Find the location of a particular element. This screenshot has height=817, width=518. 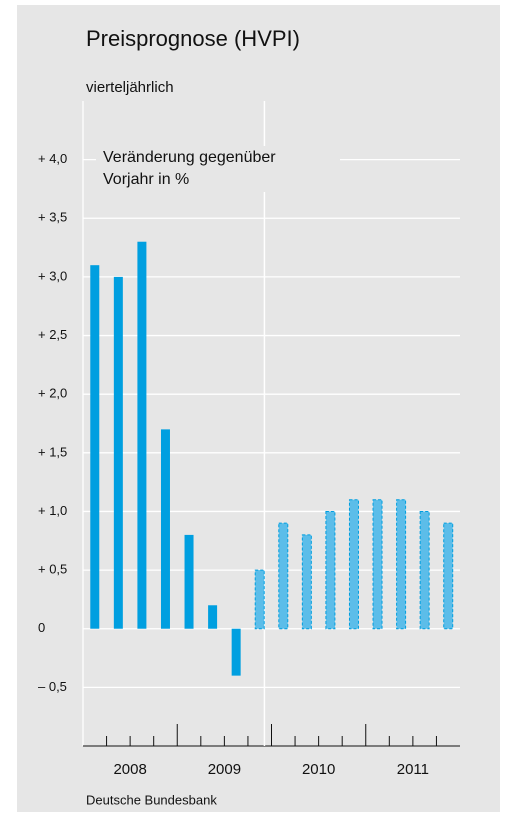

y-tick-label: + 1,0 is located at coordinates (52, 510).